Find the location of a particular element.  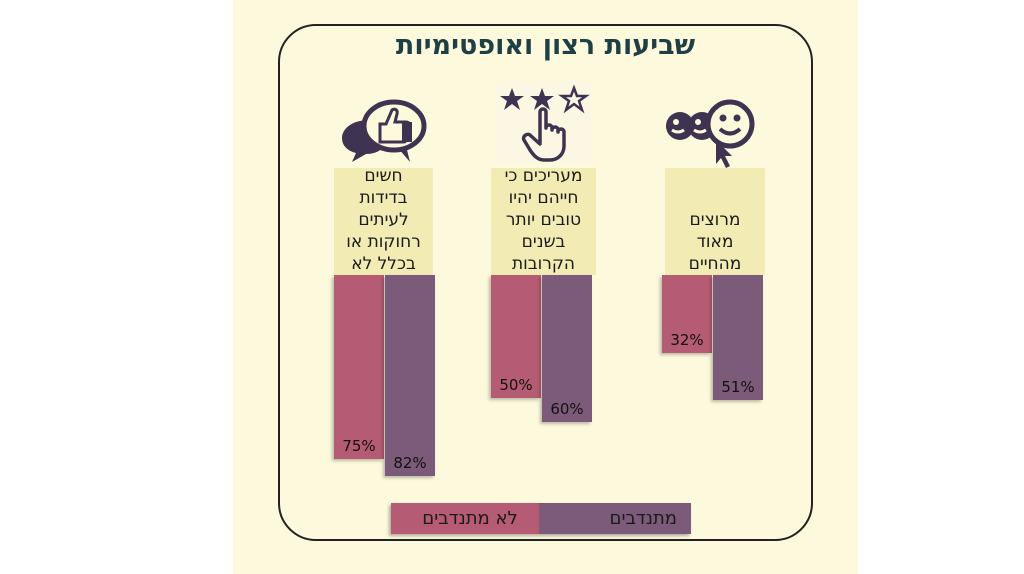

category-label-line: בדידות is located at coordinates (383, 198).